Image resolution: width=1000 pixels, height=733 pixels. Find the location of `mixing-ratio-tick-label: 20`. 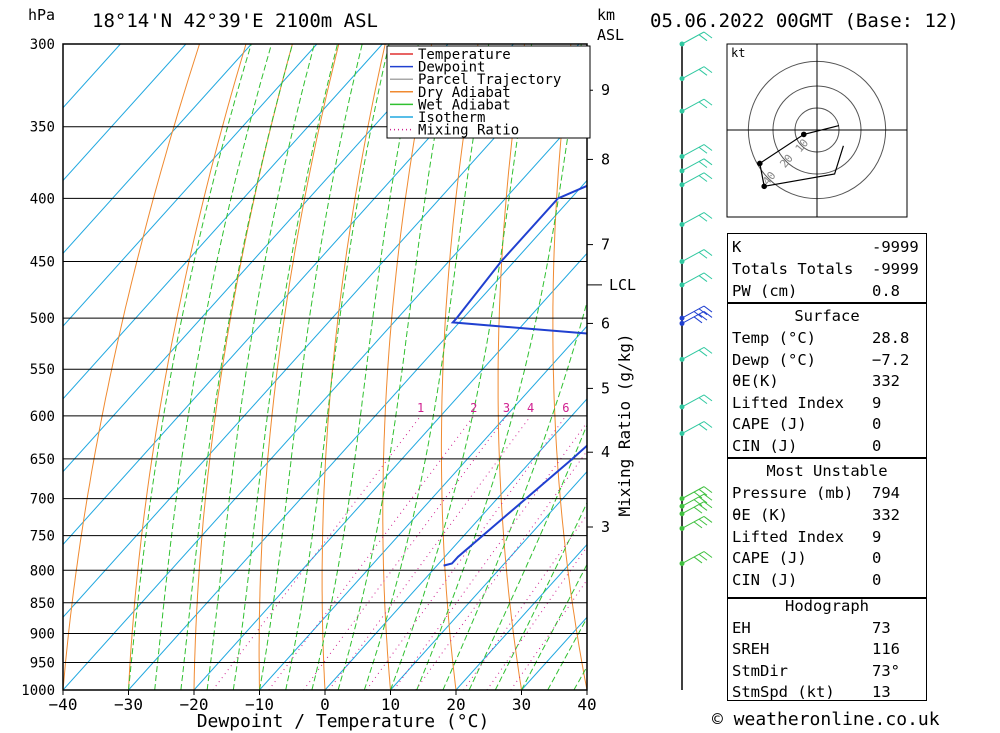

mixing-ratio-tick-label: 20 is located at coordinates (679, 408).